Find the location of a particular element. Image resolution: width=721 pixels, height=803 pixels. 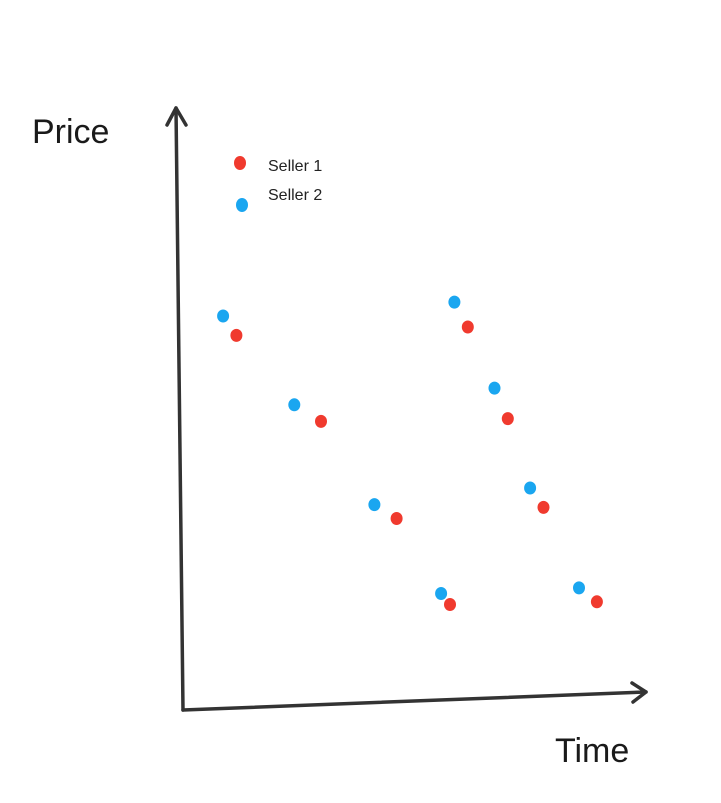

legend: Seller 1 Seller 2 is located at coordinates (278, 184).